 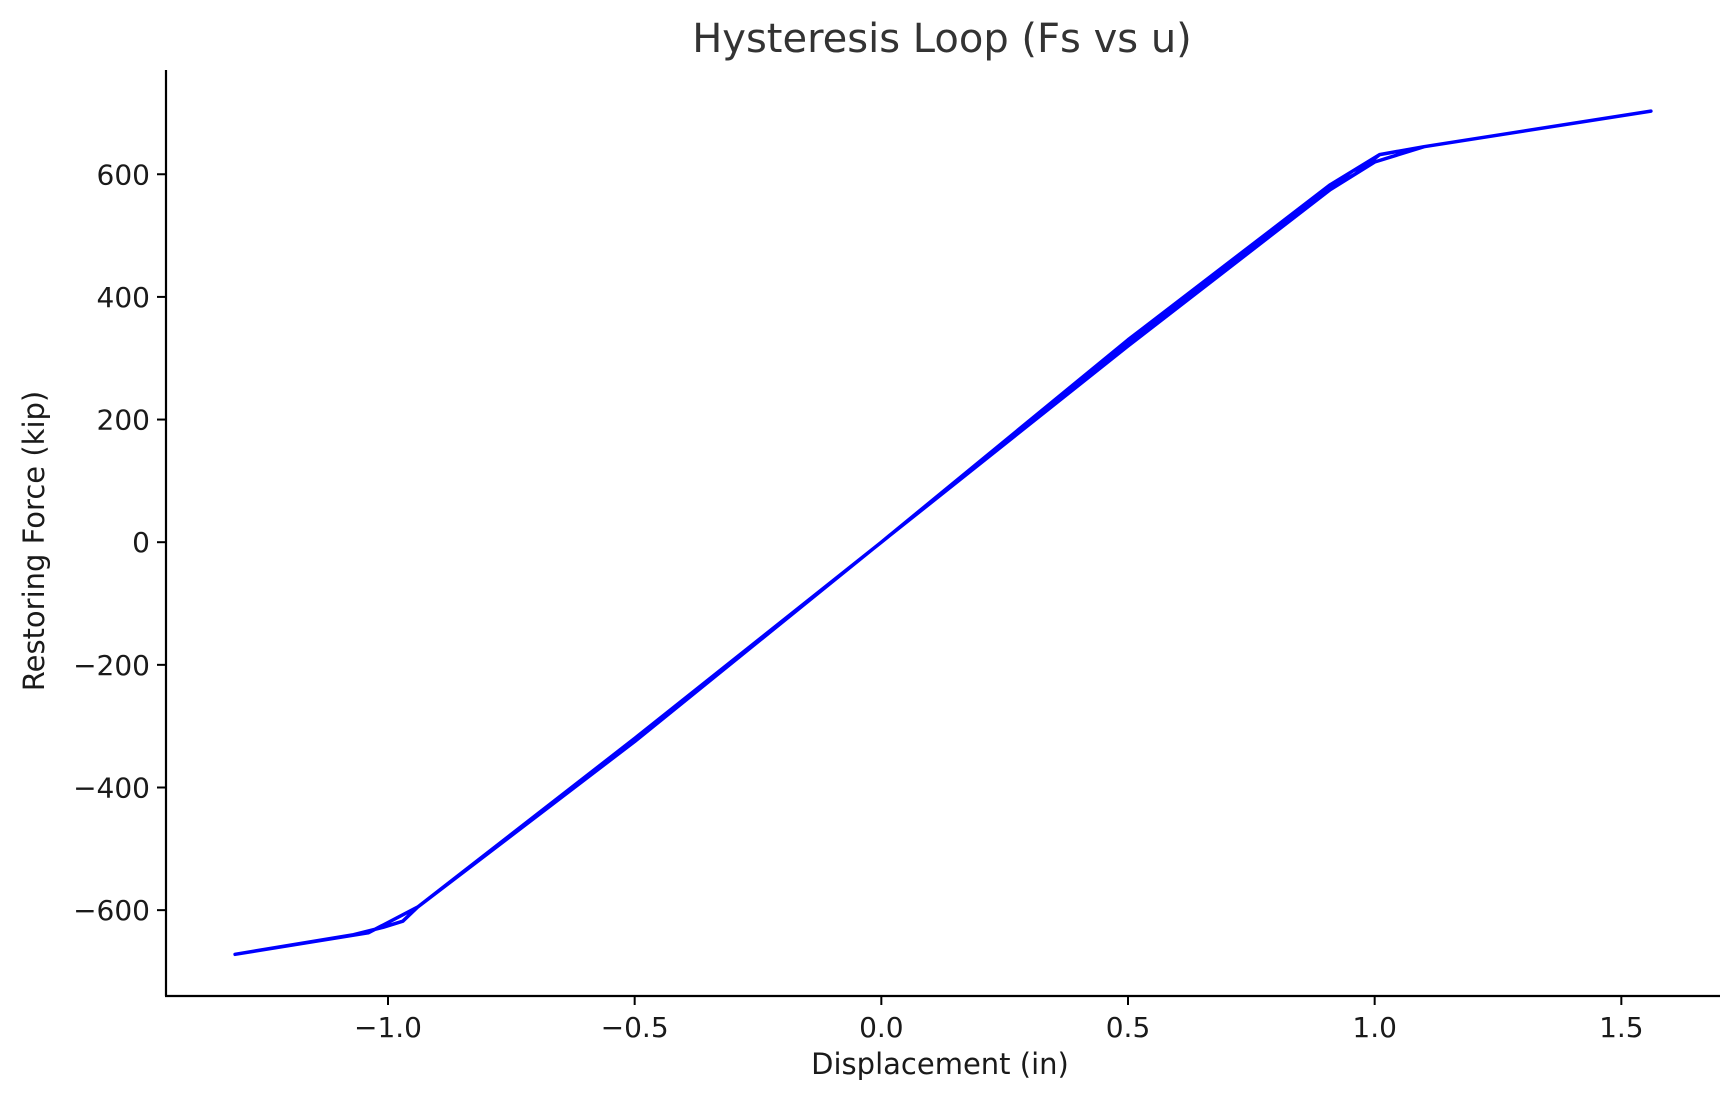 What do you see at coordinates (123, 174) in the screenshot?
I see `y-tick-label: 600` at bounding box center [123, 174].